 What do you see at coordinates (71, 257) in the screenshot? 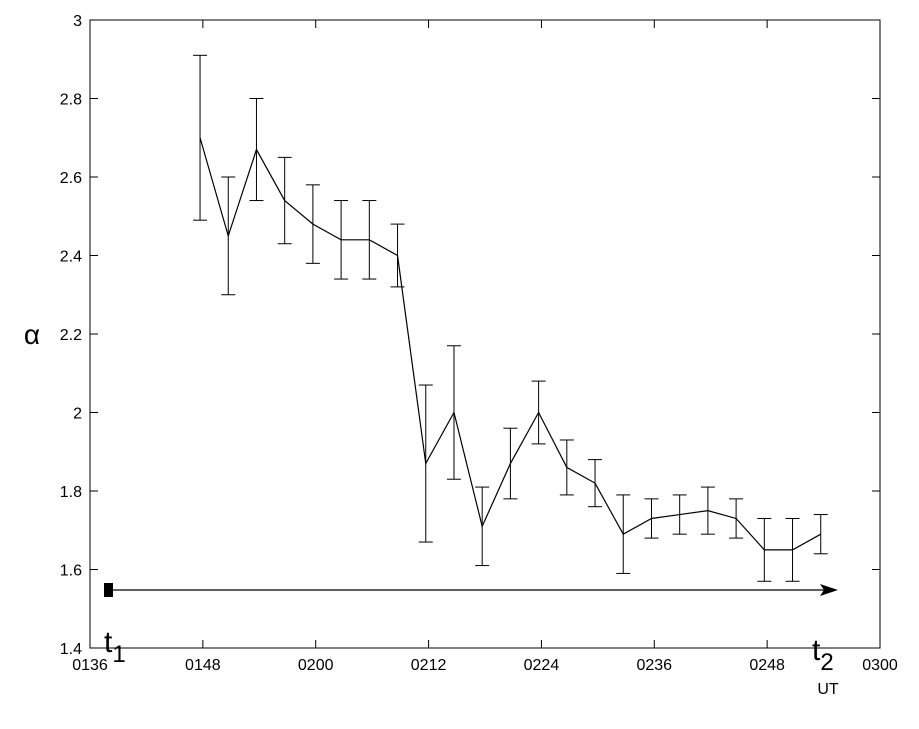
I see `y-tick-label: 2.4` at bounding box center [71, 257].